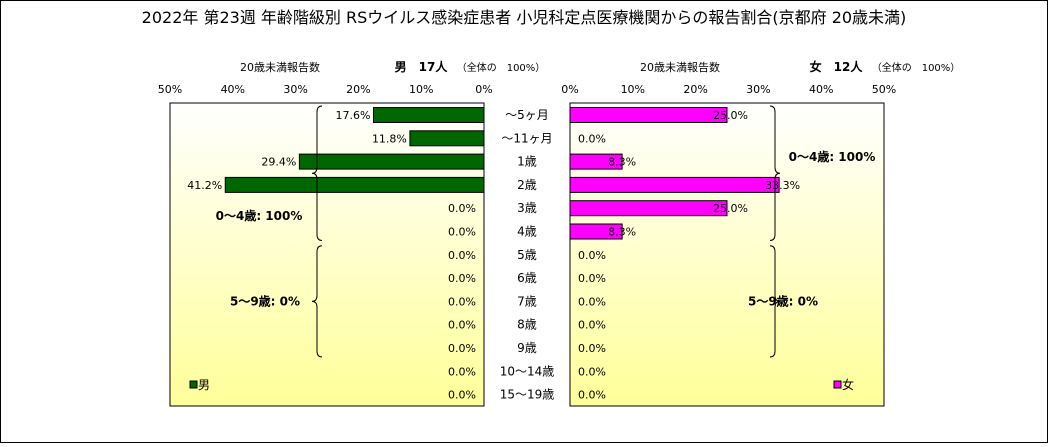 The height and width of the screenshot is (447, 1048). Describe the element at coordinates (278, 162) in the screenshot. I see `data-label: 29.4%` at that location.